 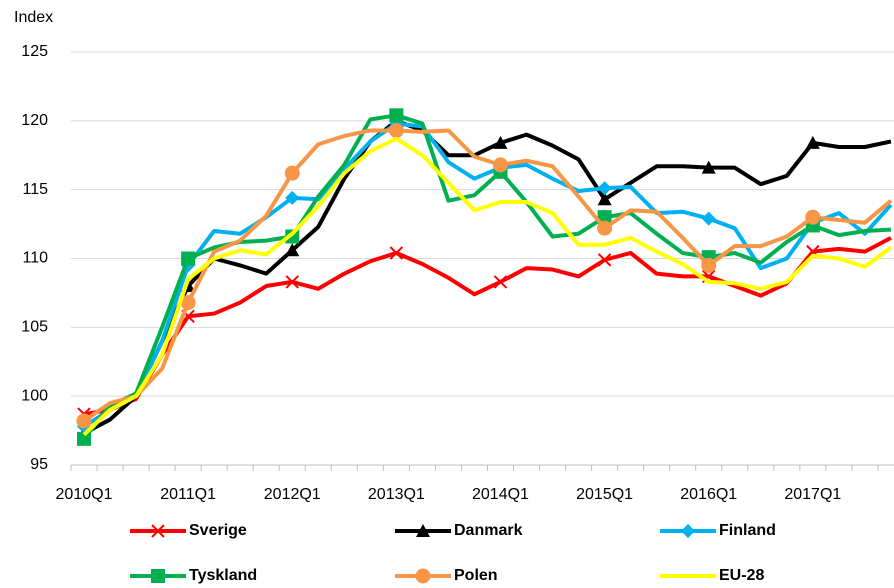 What do you see at coordinates (476, 575) in the screenshot?
I see `legend-label: Polen` at bounding box center [476, 575].